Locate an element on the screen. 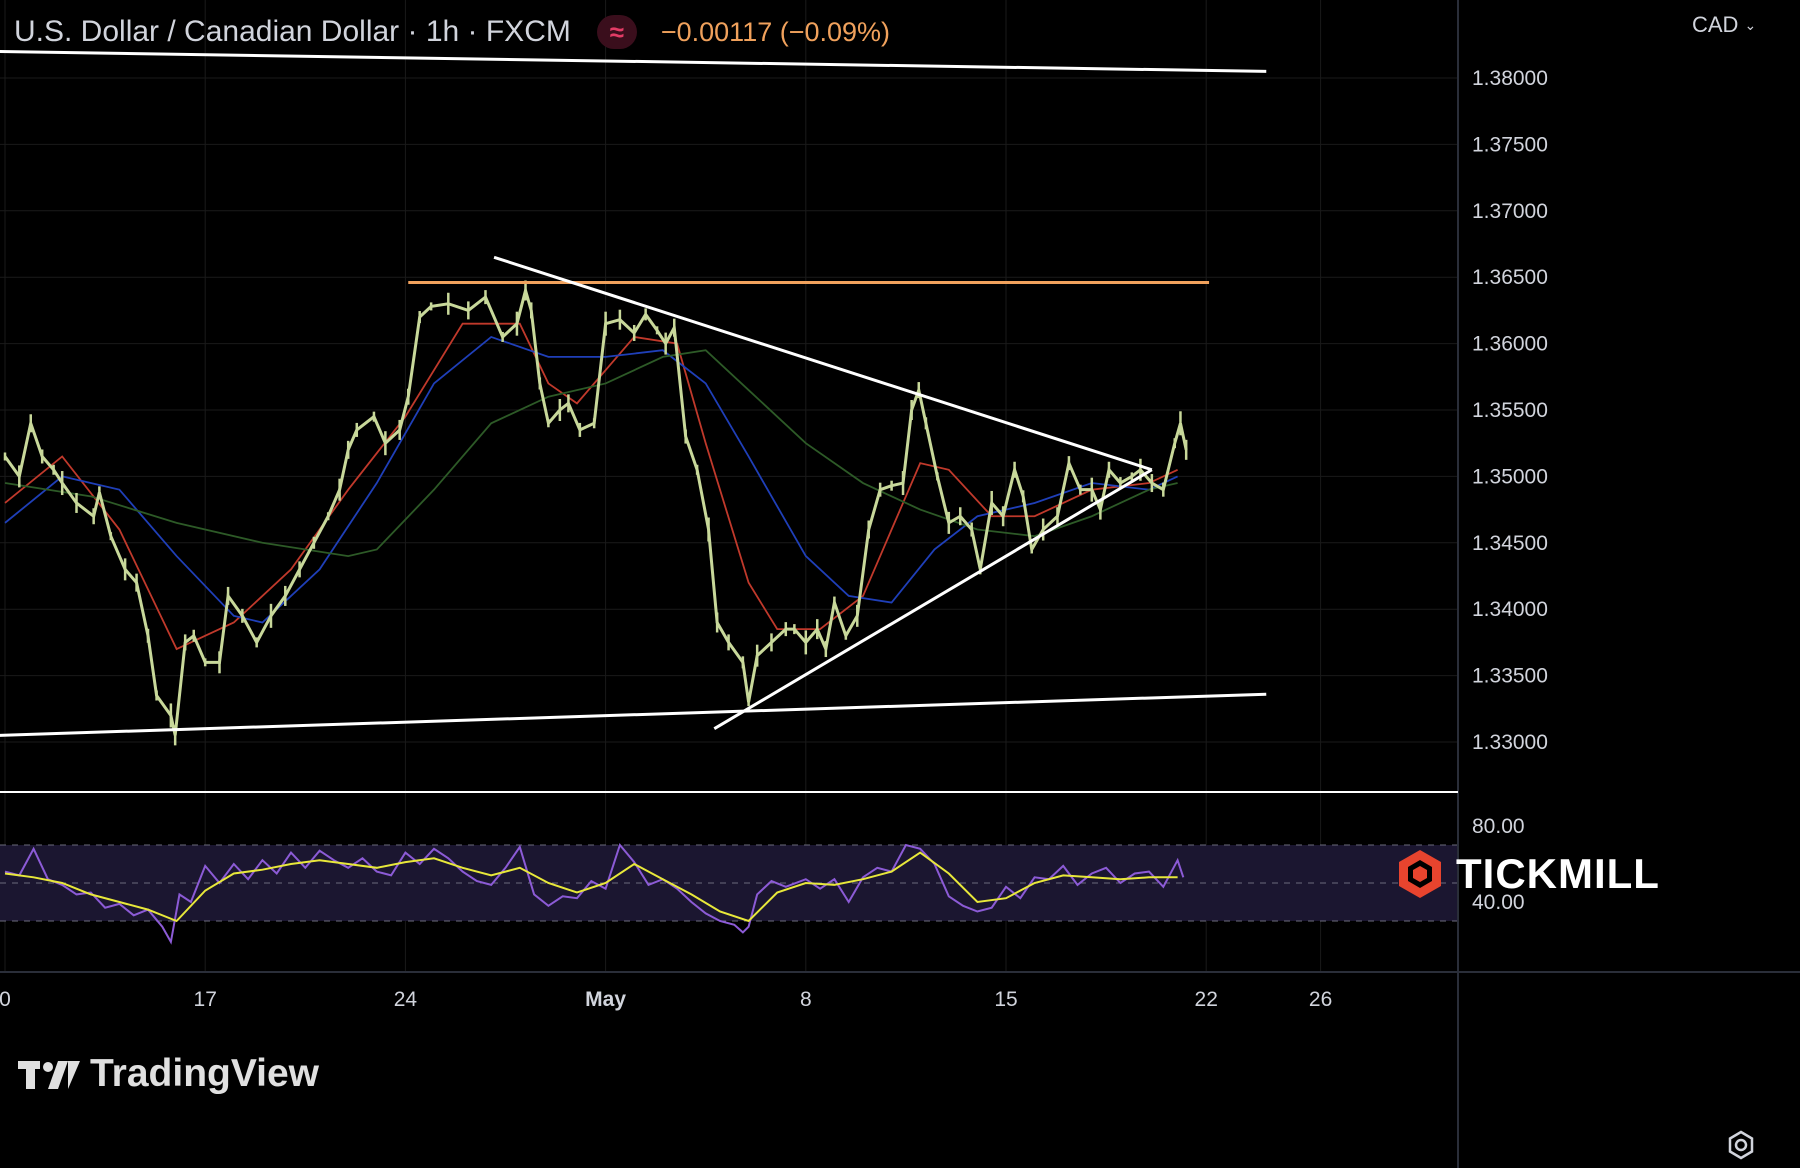 The image size is (1800, 1168). y-tick-label: 1.37000 is located at coordinates (1510, 211).